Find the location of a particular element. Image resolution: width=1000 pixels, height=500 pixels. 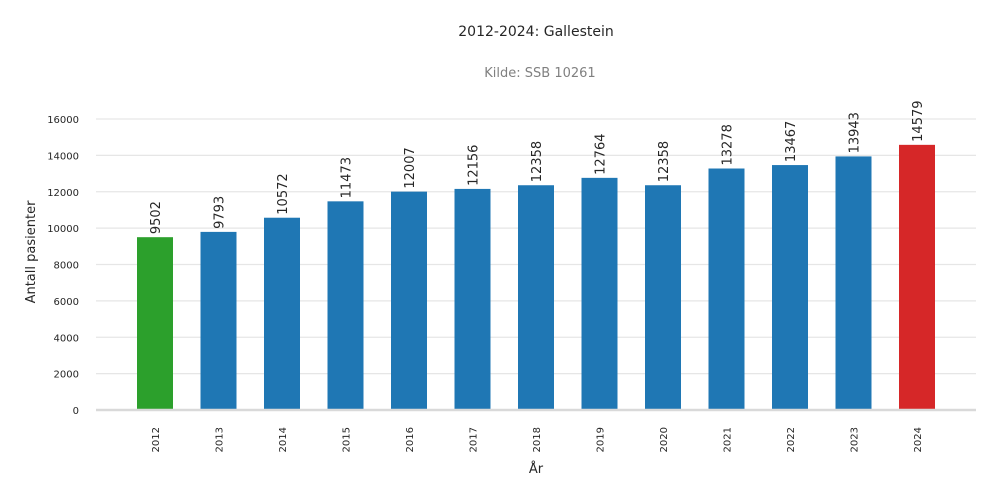

y-tick-label: 4000 is located at coordinates (66, 338).